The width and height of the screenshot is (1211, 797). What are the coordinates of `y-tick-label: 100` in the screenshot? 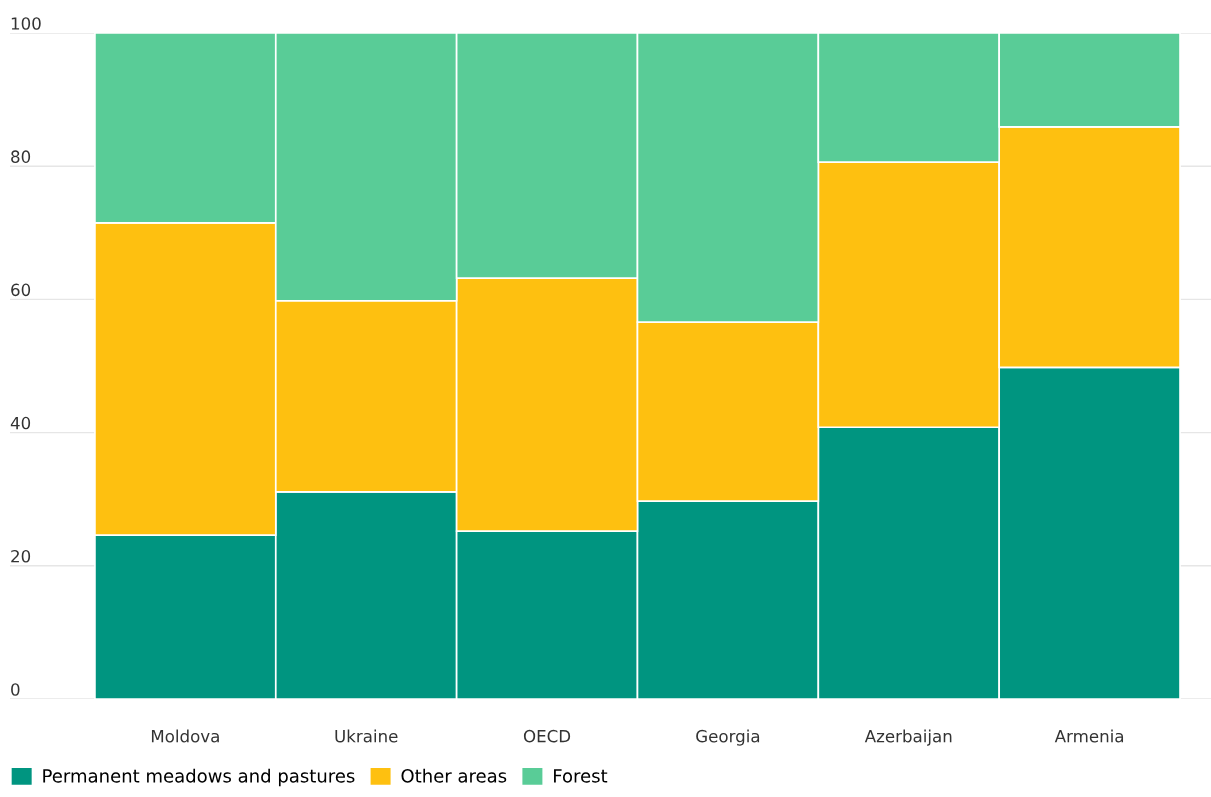 It's located at (26, 23).